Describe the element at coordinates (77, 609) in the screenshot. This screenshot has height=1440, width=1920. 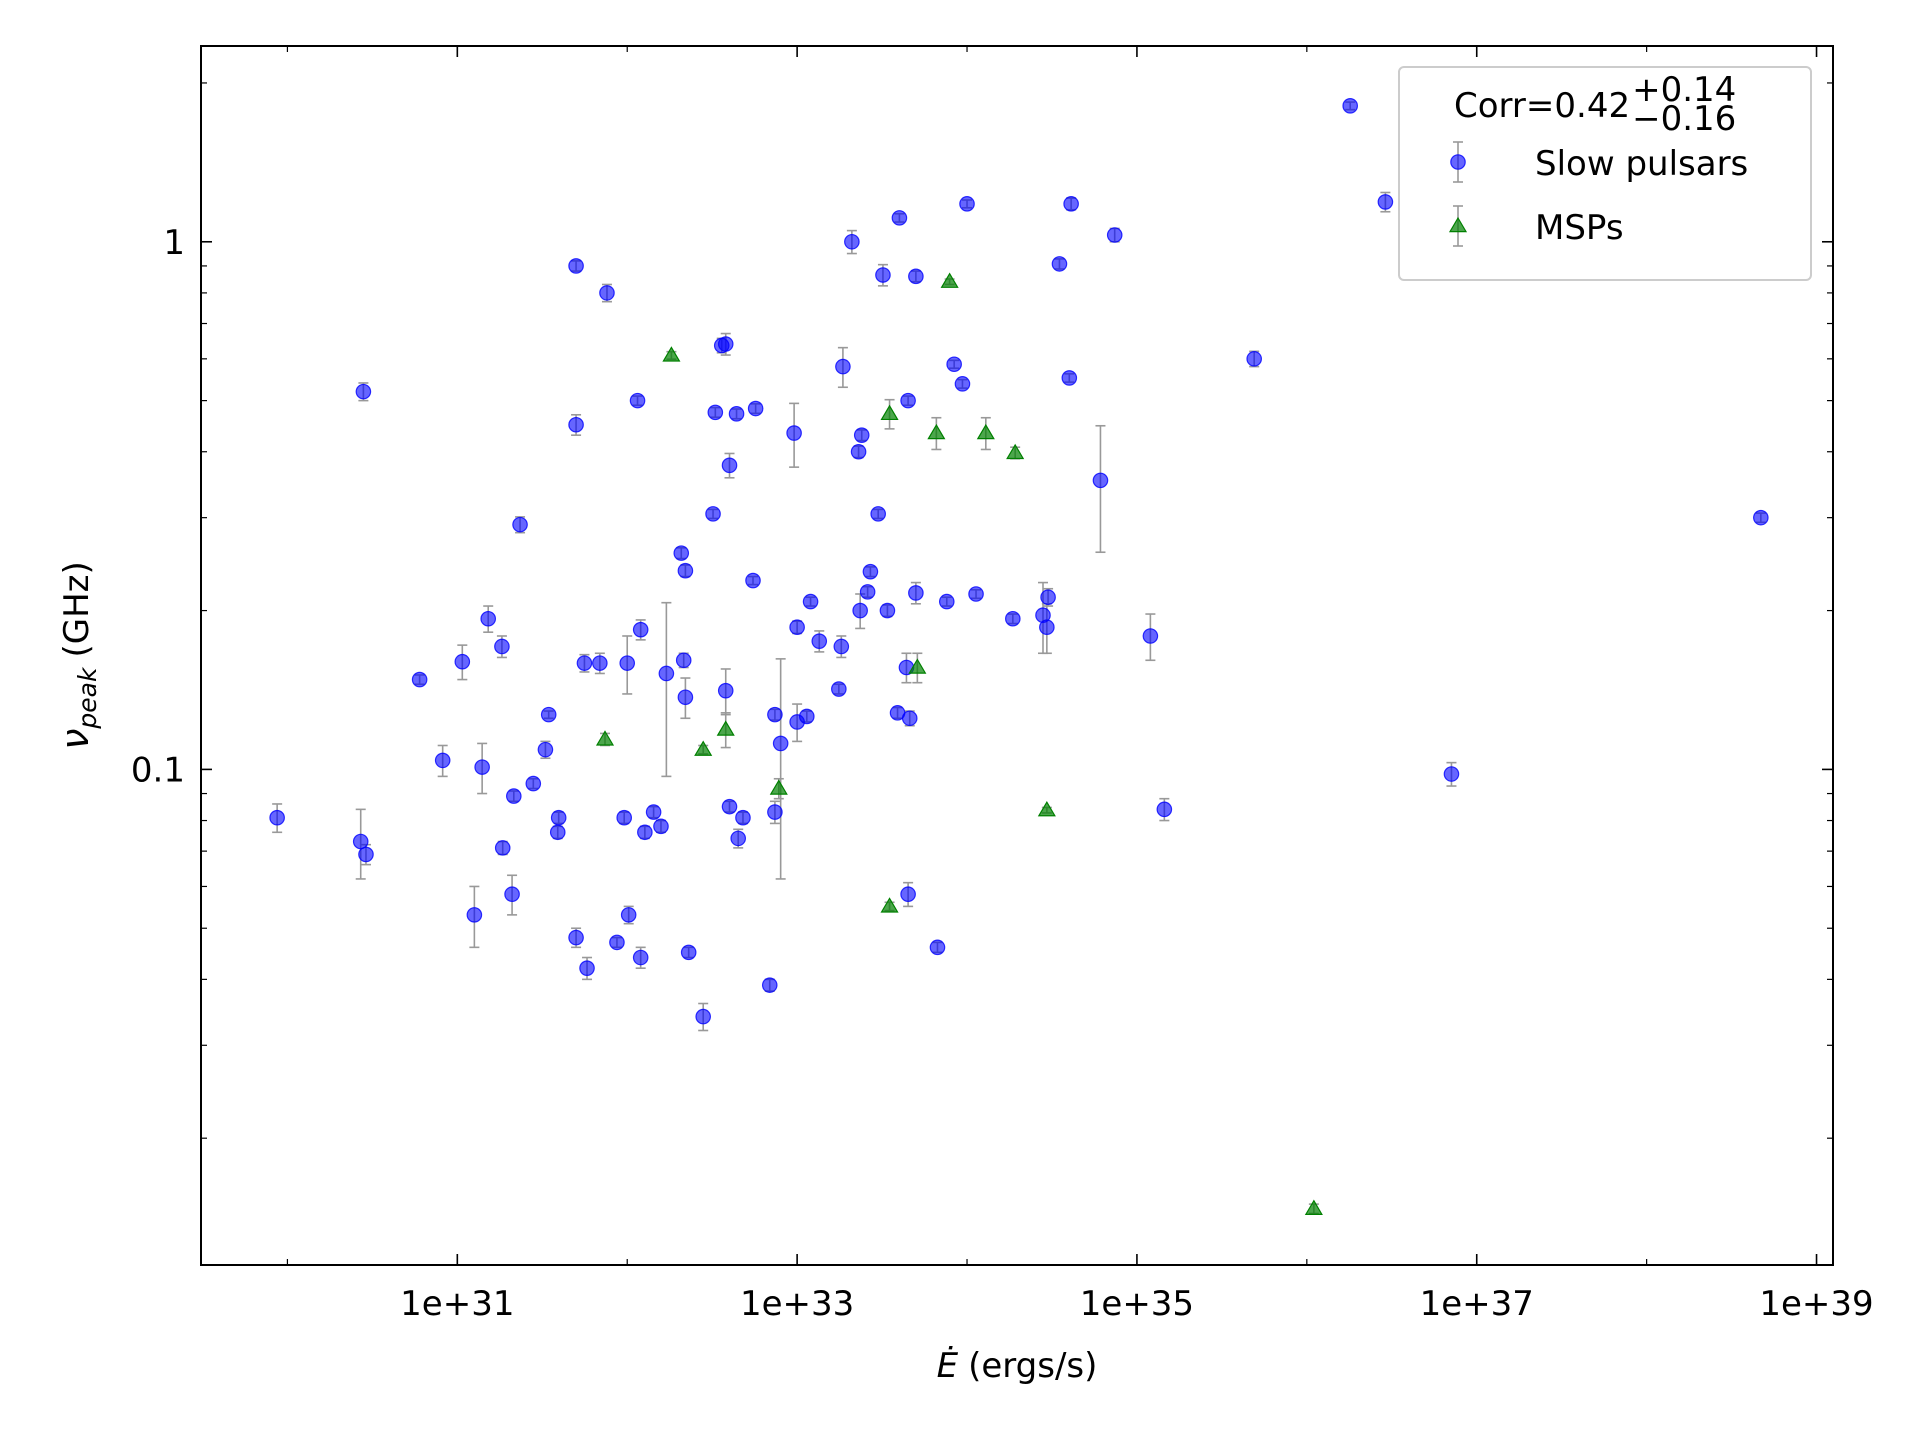
I see `y-label-unit: (GHz)` at that location.